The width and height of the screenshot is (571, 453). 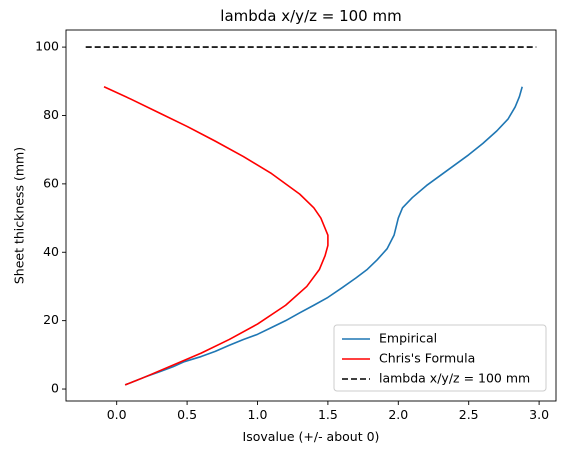 I want to click on y-tick-label: 0, so click(x=55, y=388).